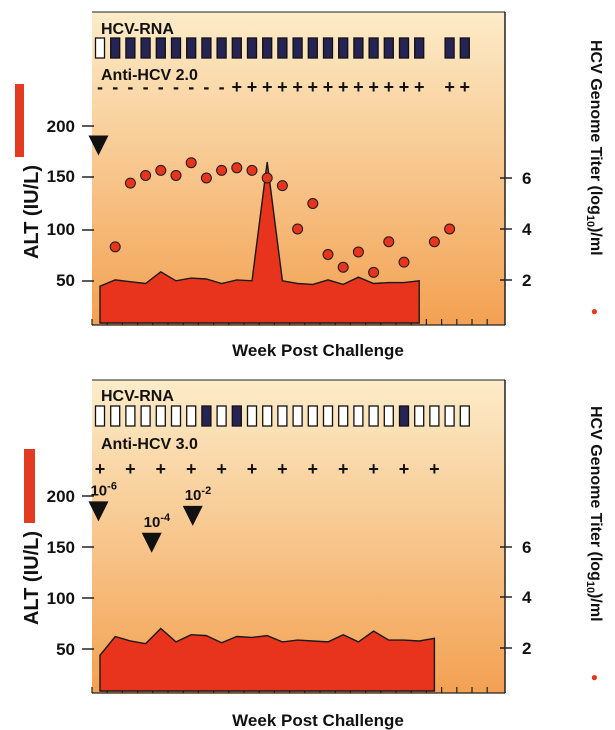  Describe the element at coordinates (157, 521) in the screenshot. I see `inoculum-label: 10-4` at that location.